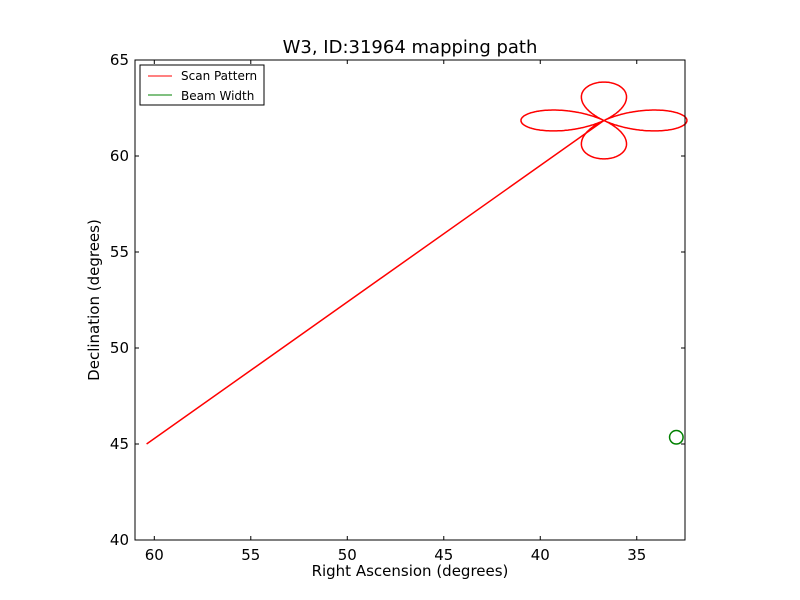 Image resolution: width=800 pixels, height=600 pixels. What do you see at coordinates (676, 437) in the screenshot?
I see `beam-width-circle` at bounding box center [676, 437].